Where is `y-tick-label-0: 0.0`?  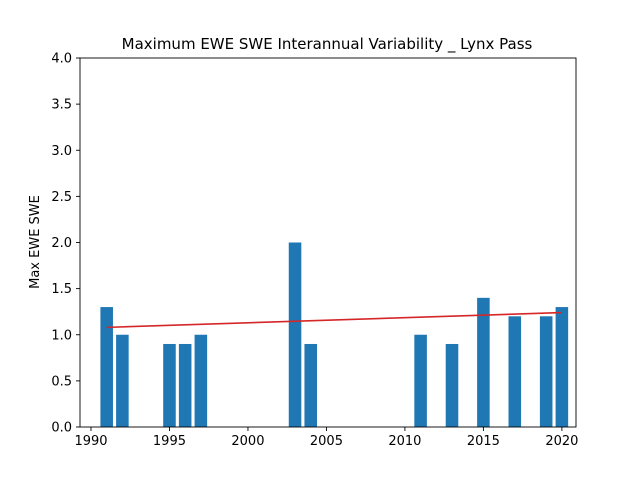 y-tick-label-0: 0.0 is located at coordinates (61, 428).